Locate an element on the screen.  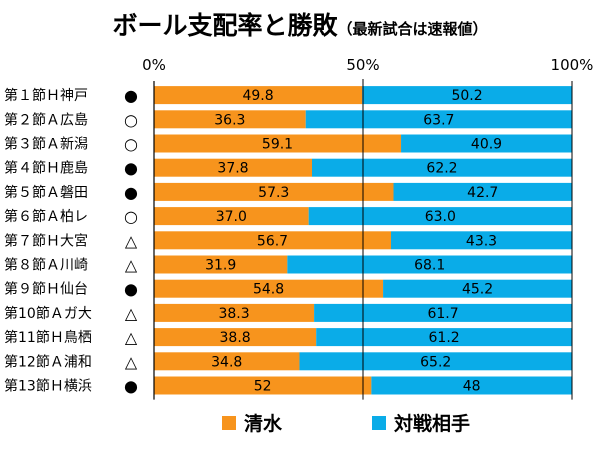
data-label: 38.3 is located at coordinates (233, 314).